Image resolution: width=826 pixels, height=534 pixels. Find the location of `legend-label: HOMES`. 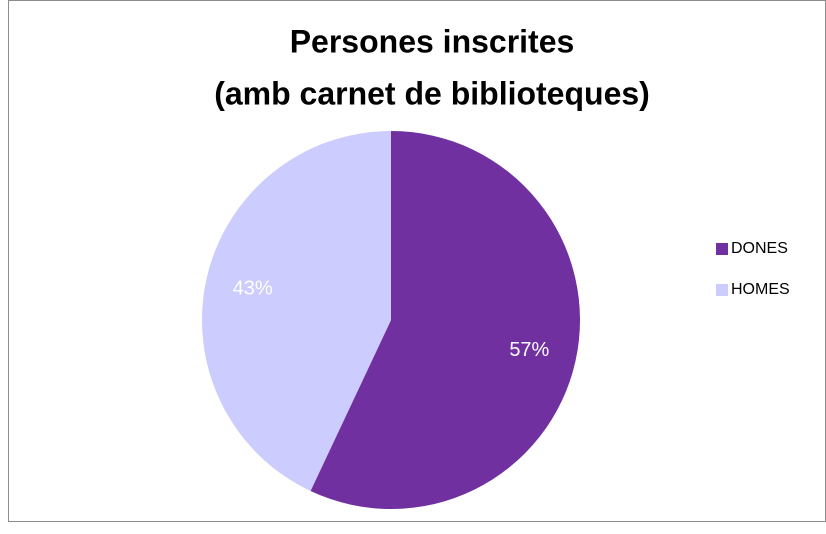

legend-label: HOMES is located at coordinates (760, 289).